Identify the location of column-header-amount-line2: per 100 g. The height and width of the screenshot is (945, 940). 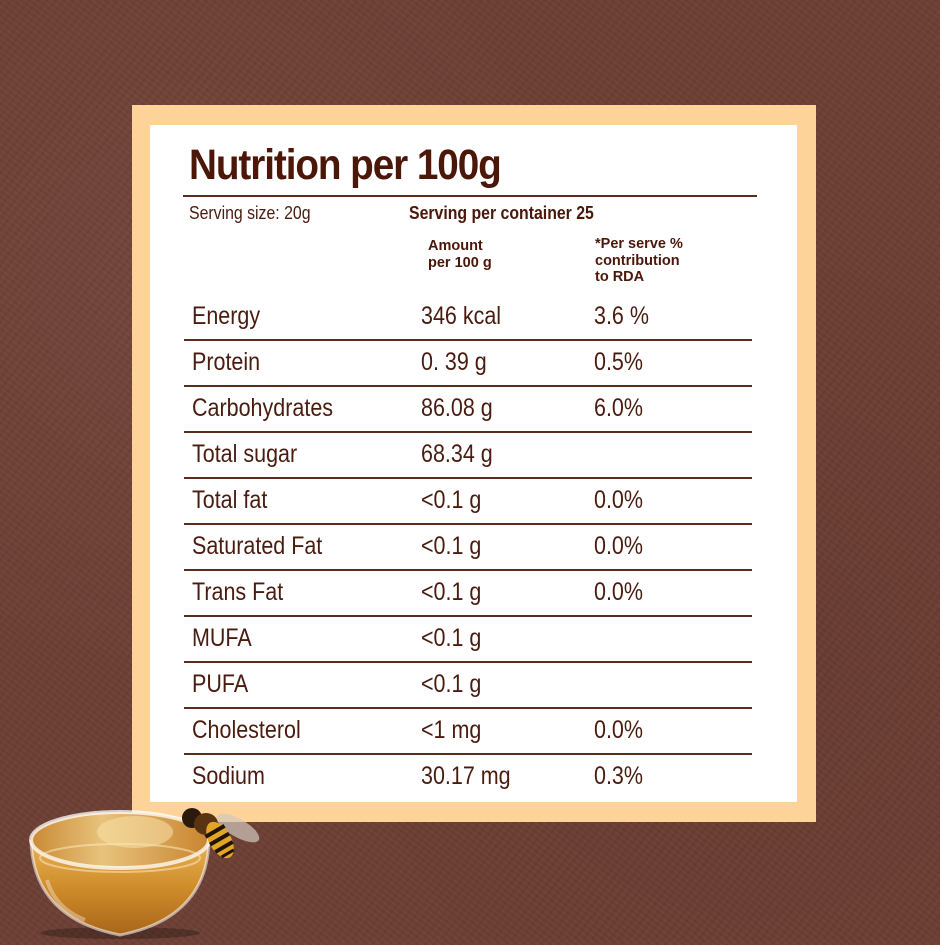
(460, 262).